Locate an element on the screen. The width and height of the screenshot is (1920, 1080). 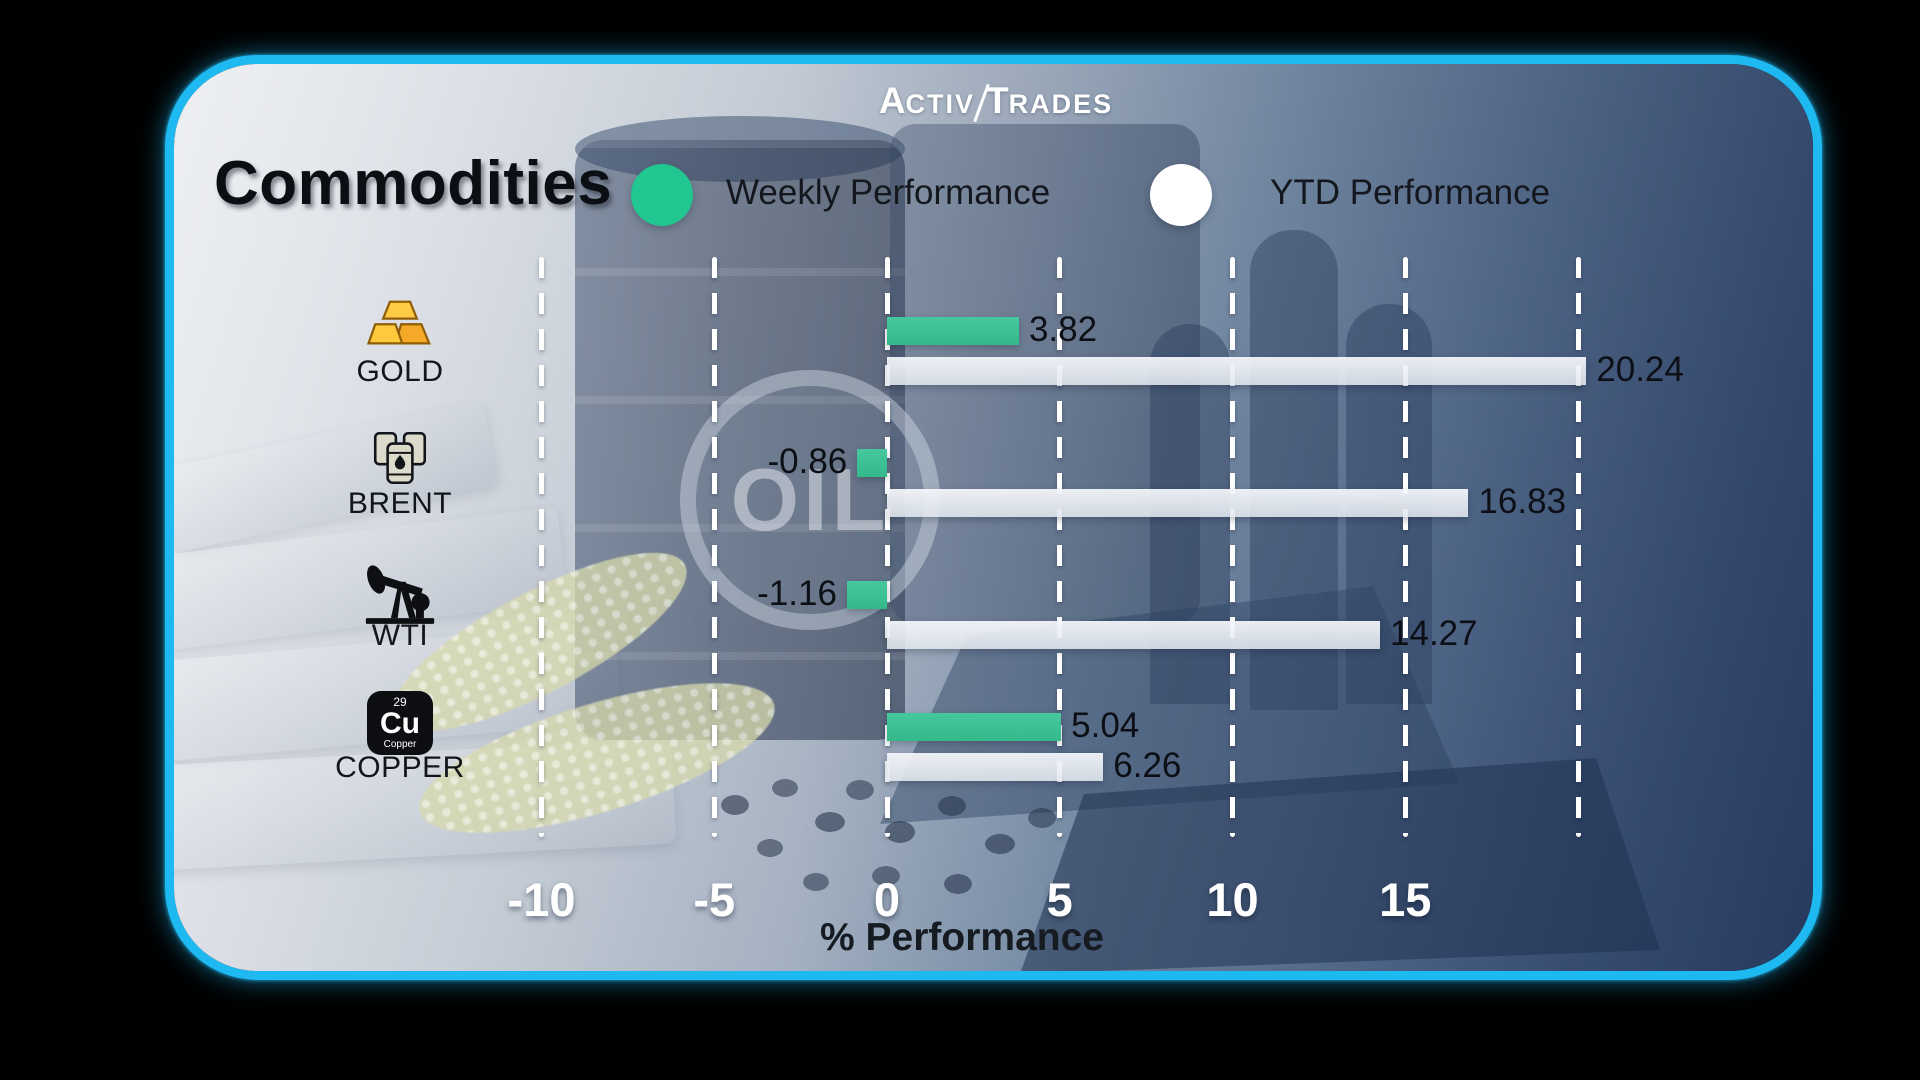
oil-barrels-icon is located at coordinates (400, 460).